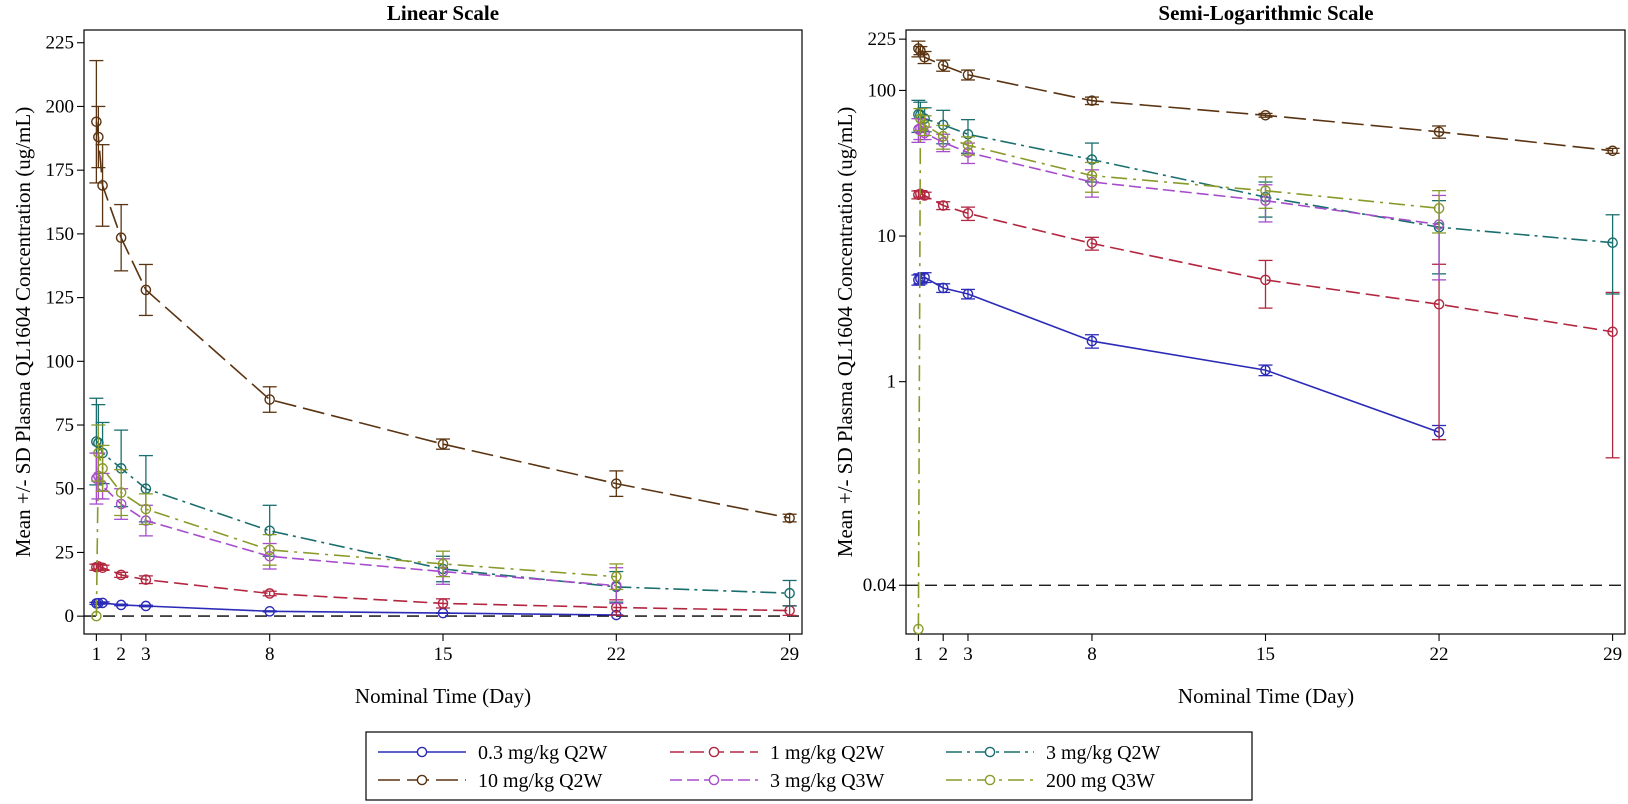 The image size is (1628, 804). What do you see at coordinates (543, 753) in the screenshot?
I see `legend-label: 0.3 mg/kg Q2W` at bounding box center [543, 753].